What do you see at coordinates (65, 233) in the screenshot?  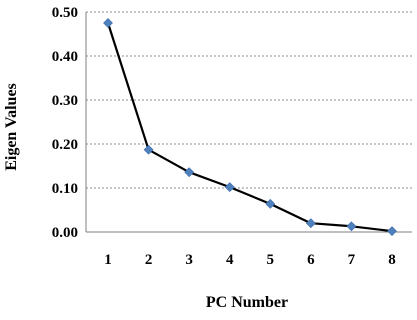 I see `y-tick-label: 0.00` at bounding box center [65, 233].